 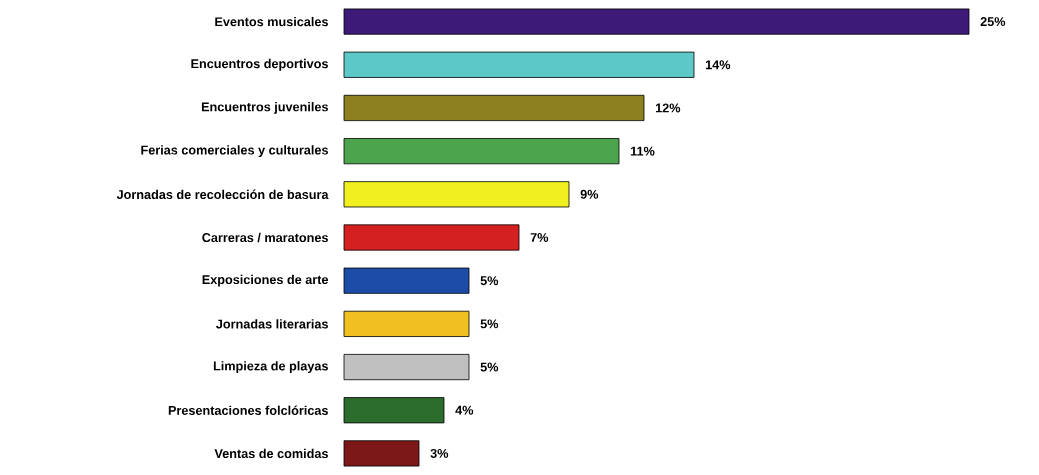 What do you see at coordinates (668, 108) in the screenshot?
I see `data-label: 12%` at bounding box center [668, 108].